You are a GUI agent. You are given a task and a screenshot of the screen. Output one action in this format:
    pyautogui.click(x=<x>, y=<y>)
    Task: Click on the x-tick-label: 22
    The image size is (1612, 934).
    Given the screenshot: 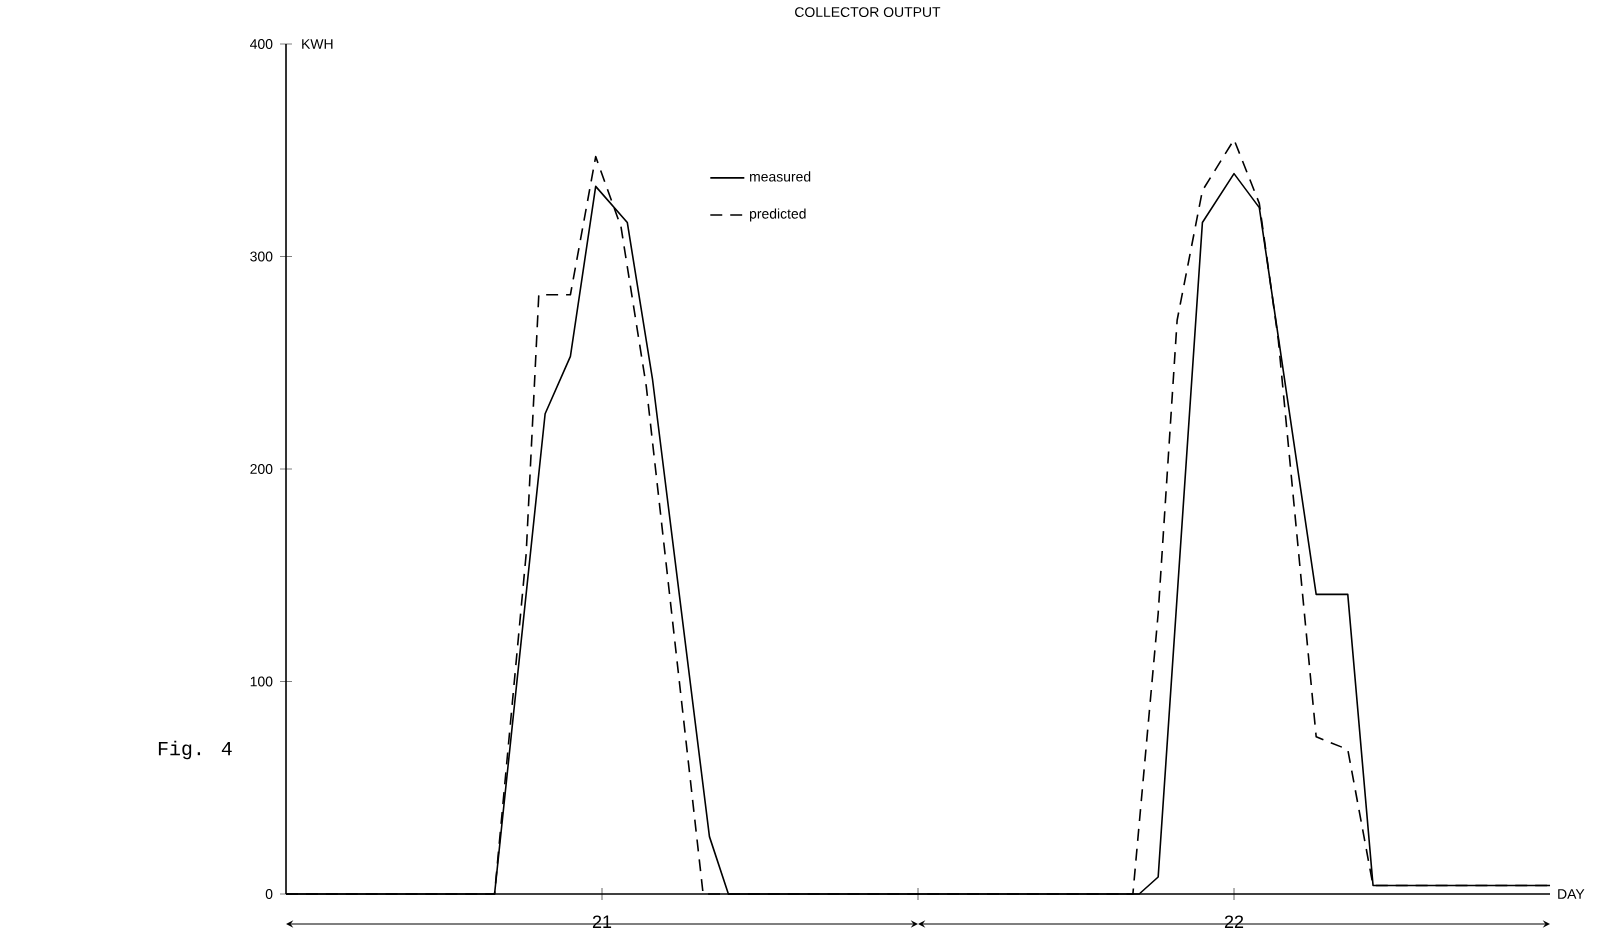 What is the action you would take?
    pyautogui.click(x=1234, y=921)
    